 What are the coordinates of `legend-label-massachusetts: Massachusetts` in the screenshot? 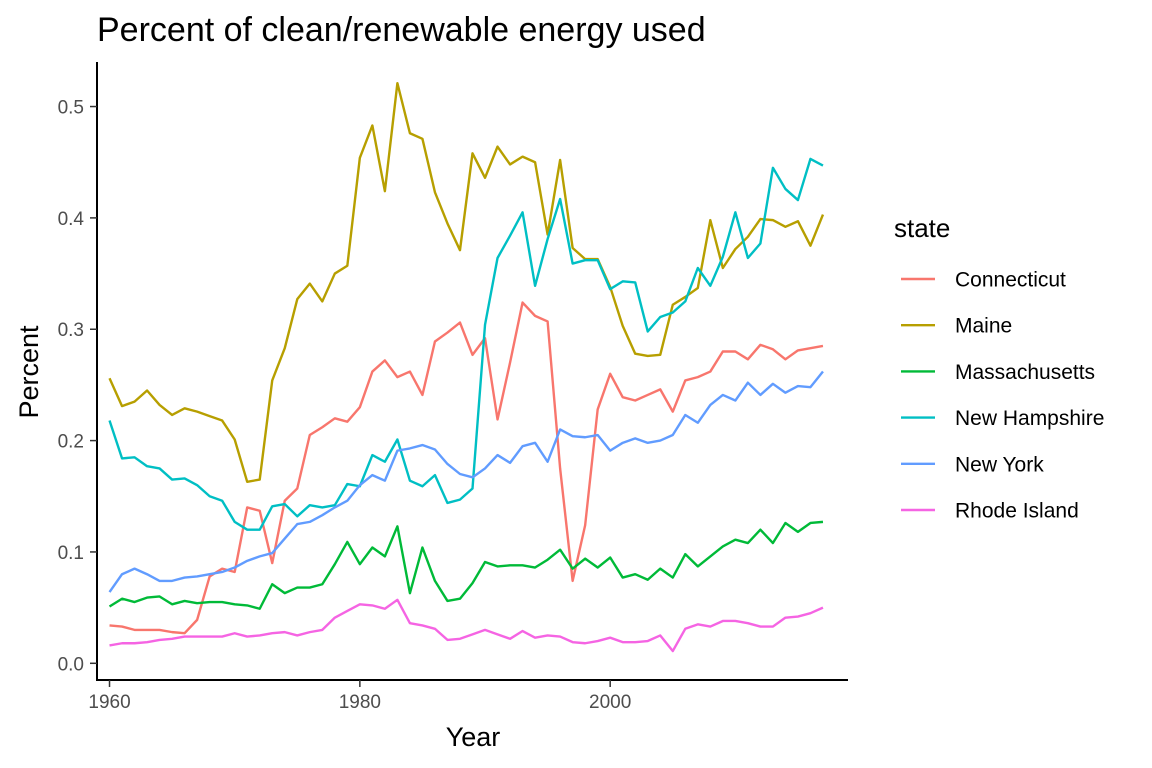 It's located at (1025, 372).